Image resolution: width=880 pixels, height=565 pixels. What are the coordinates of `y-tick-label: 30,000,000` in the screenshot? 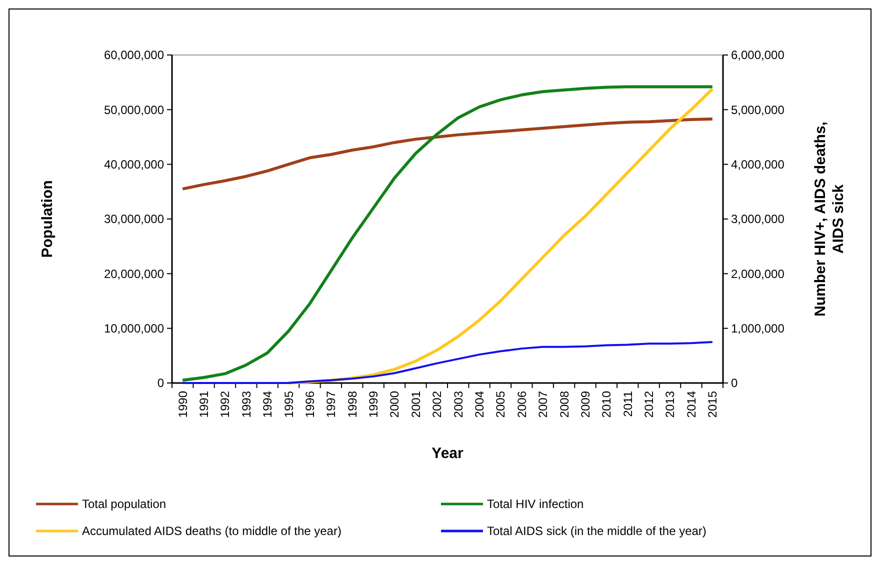 It's located at (134, 219).